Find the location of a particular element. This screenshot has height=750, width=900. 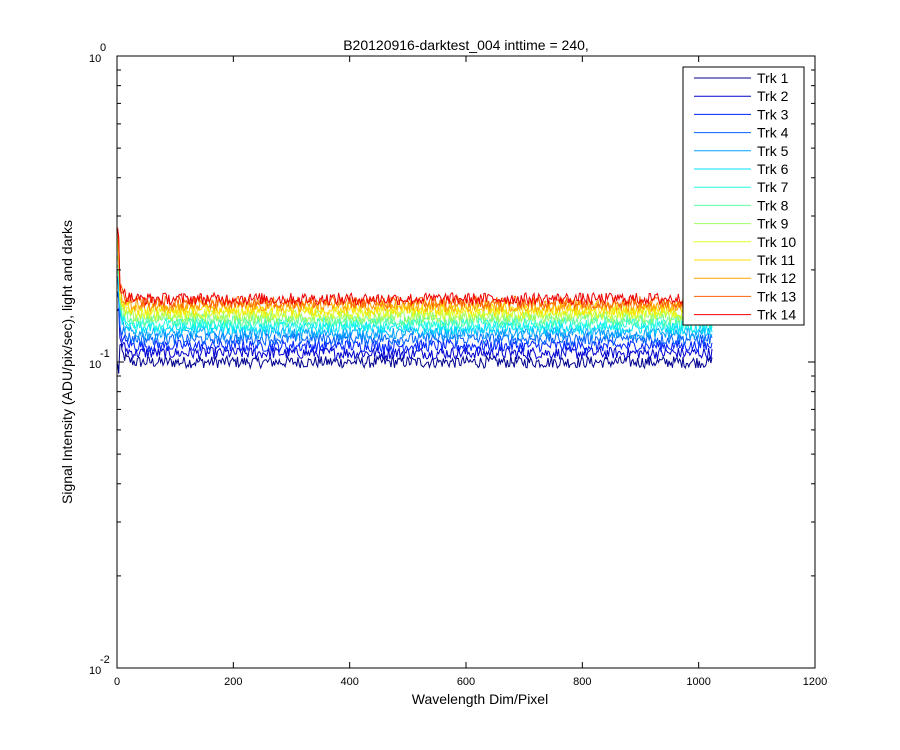

x-tick-label: 600 is located at coordinates (466, 682).